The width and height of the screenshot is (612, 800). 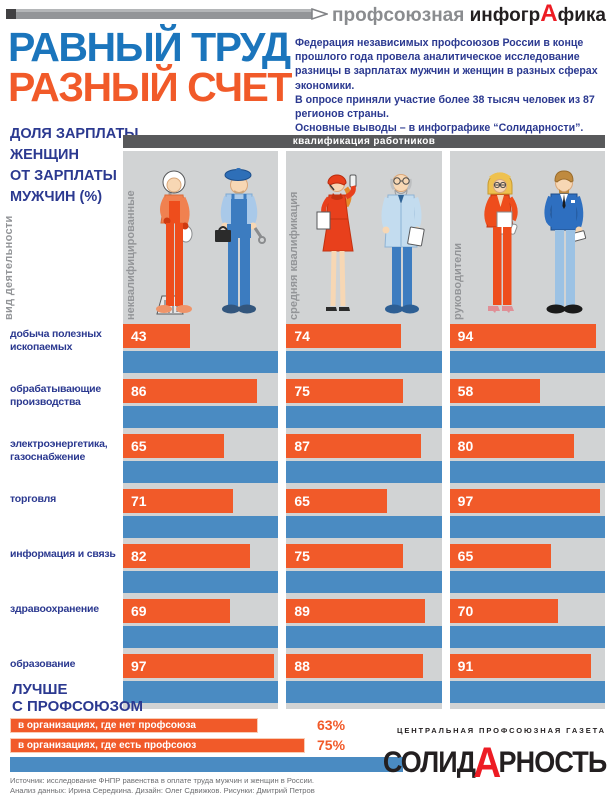 What do you see at coordinates (581, 15) in the screenshot?
I see `kicker-black-text2: фика` at bounding box center [581, 15].